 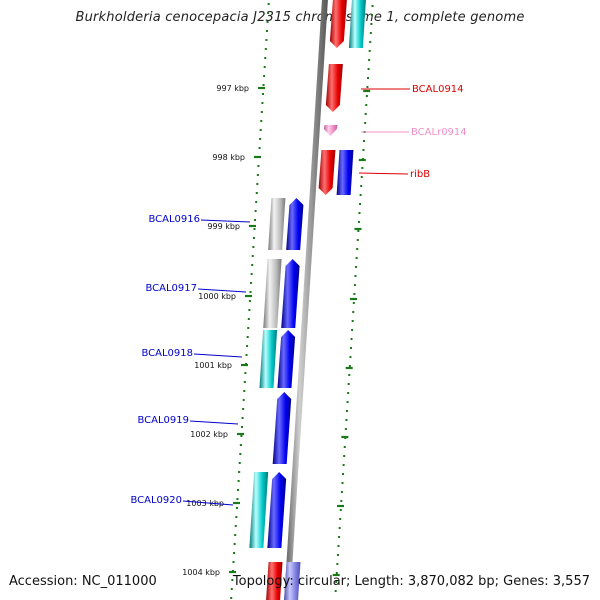 I want to click on cog-block-bcal0916, so click(x=277, y=224).